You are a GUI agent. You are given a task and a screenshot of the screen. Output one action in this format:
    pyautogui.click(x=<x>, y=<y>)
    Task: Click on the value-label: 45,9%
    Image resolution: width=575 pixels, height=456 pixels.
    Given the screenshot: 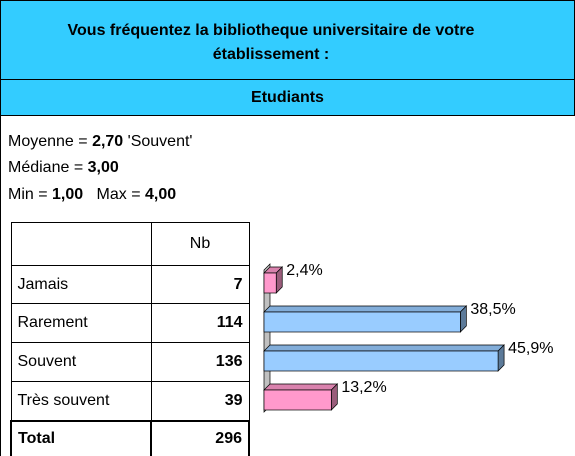 What is the action you would take?
    pyautogui.click(x=530, y=348)
    